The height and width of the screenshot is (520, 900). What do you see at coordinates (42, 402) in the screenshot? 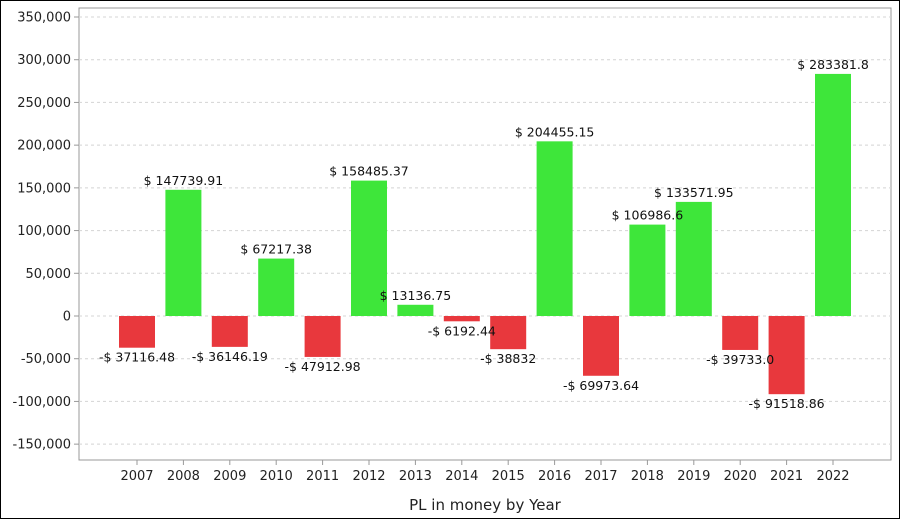
I see `y-tick-label: -100,000` at bounding box center [42, 402].